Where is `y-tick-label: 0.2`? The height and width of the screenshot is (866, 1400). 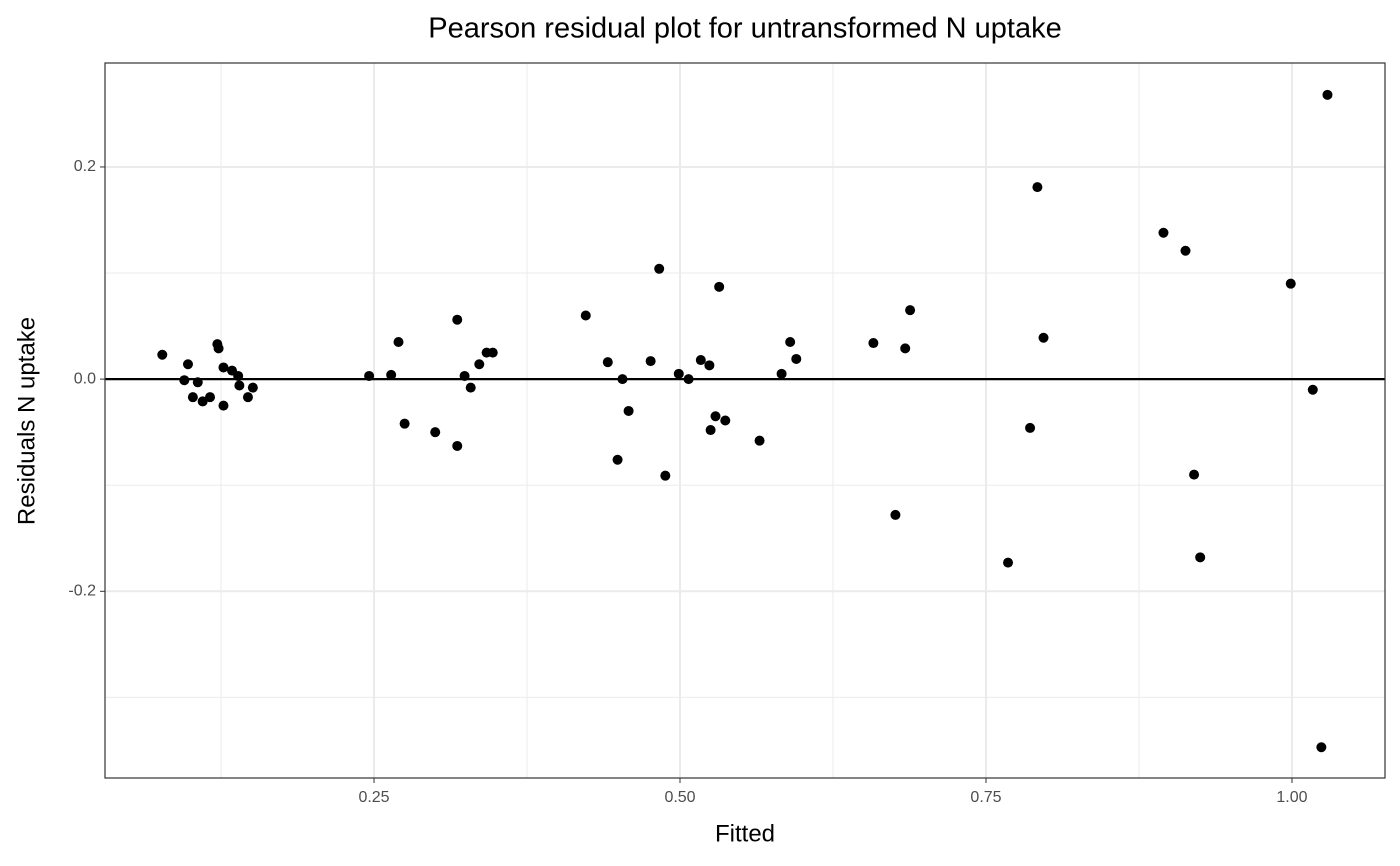
y-tick-label: 0.2 is located at coordinates (85, 166).